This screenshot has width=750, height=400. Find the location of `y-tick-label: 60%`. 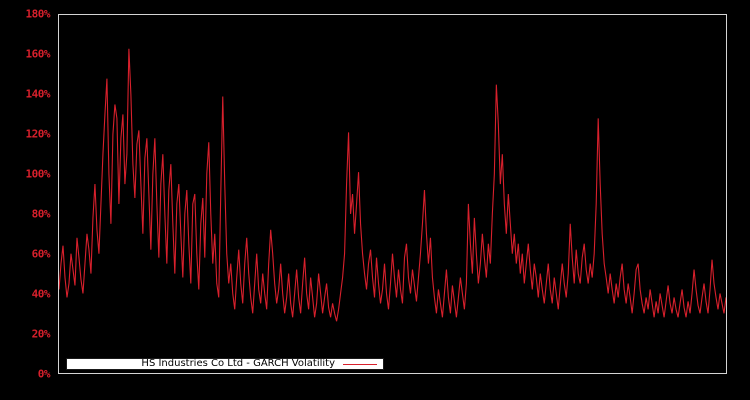

y-tick-label: 60% is located at coordinates (41, 254).